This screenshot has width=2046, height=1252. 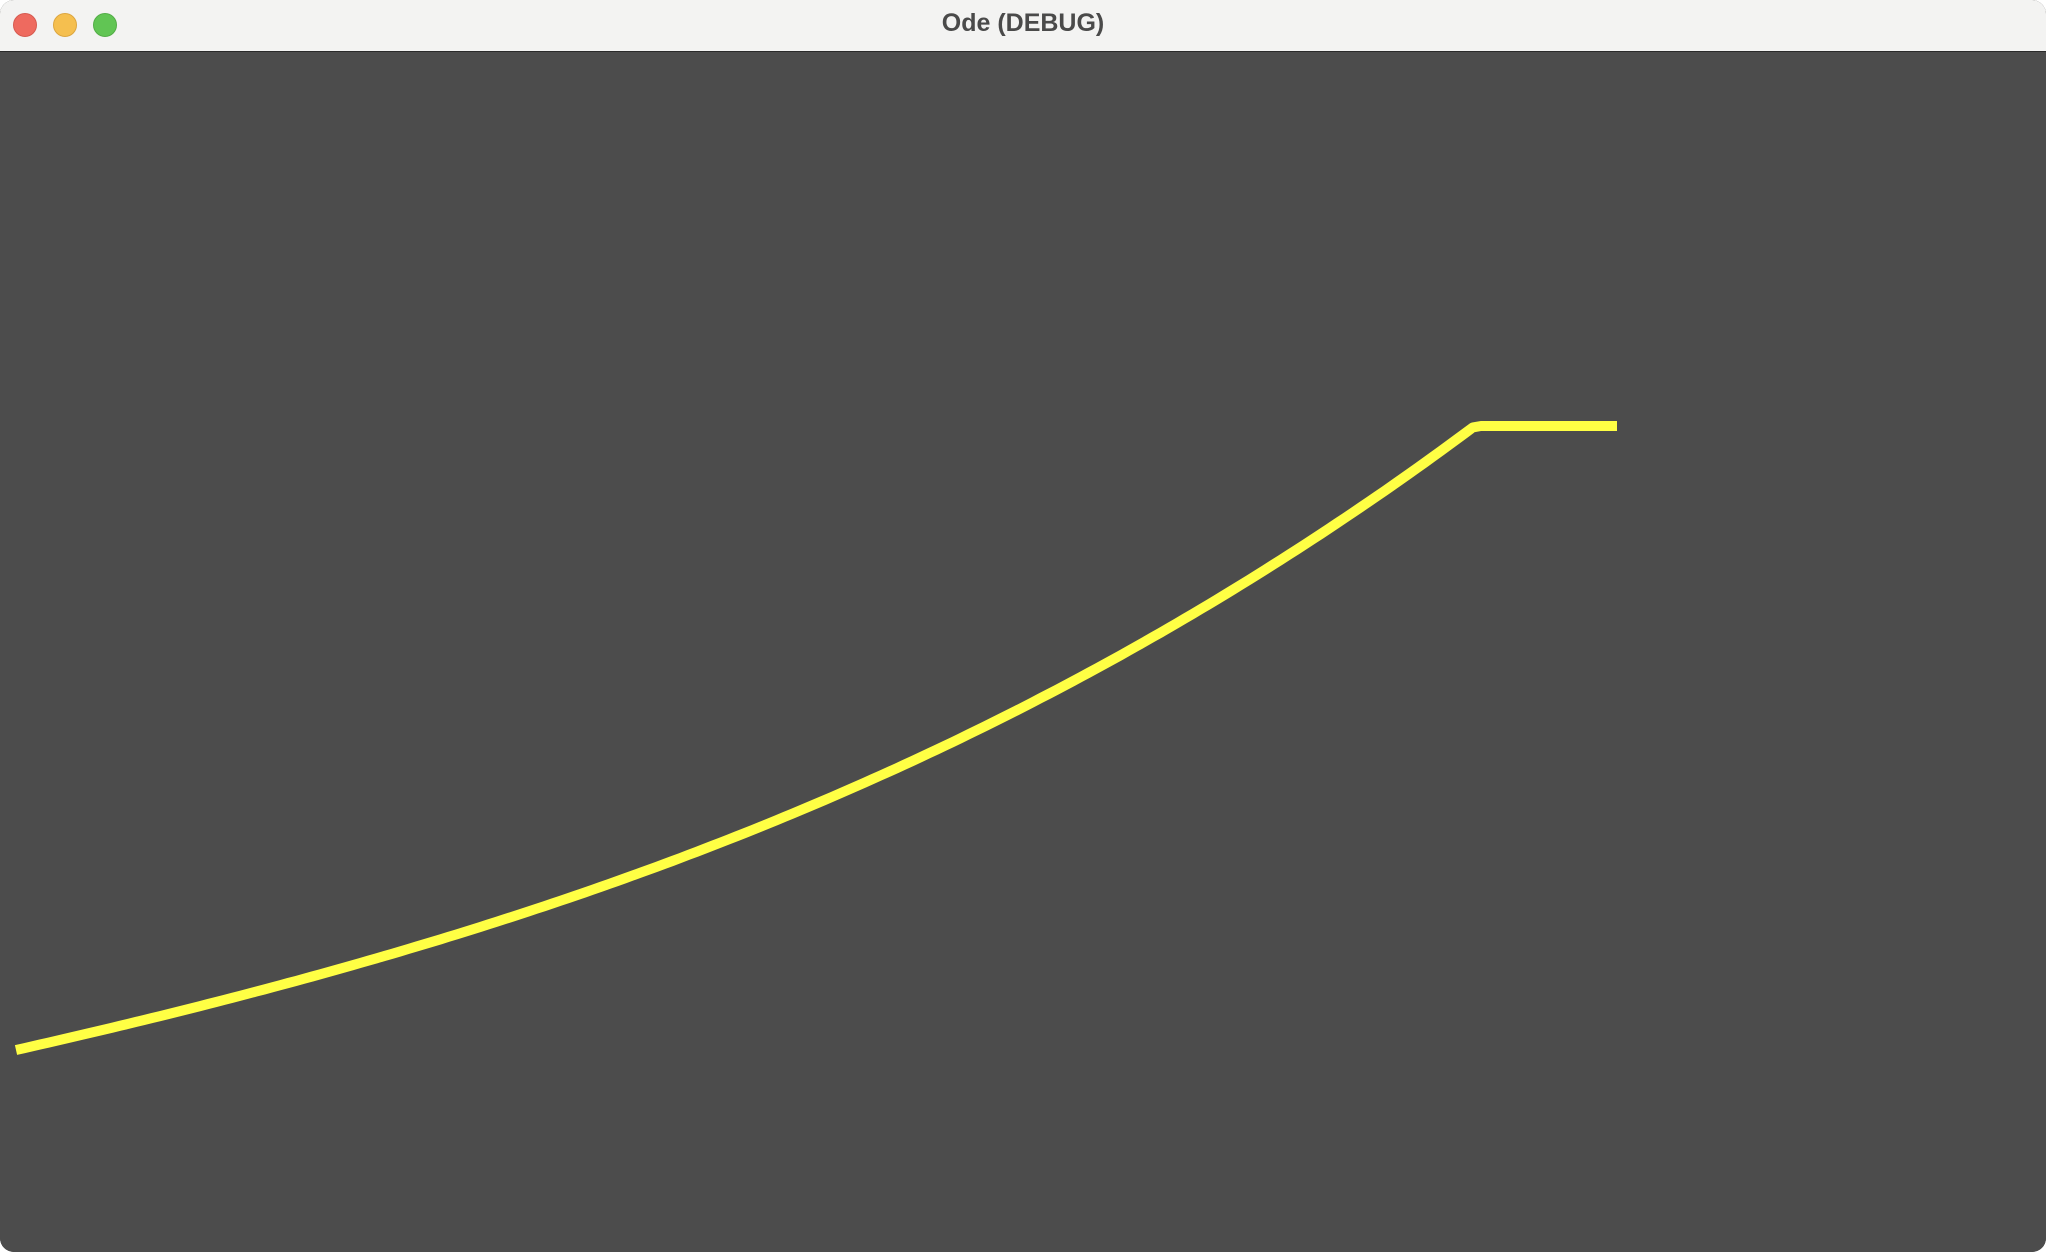 What do you see at coordinates (1023, 23) in the screenshot?
I see `window-title: Ode (DEBUG)` at bounding box center [1023, 23].